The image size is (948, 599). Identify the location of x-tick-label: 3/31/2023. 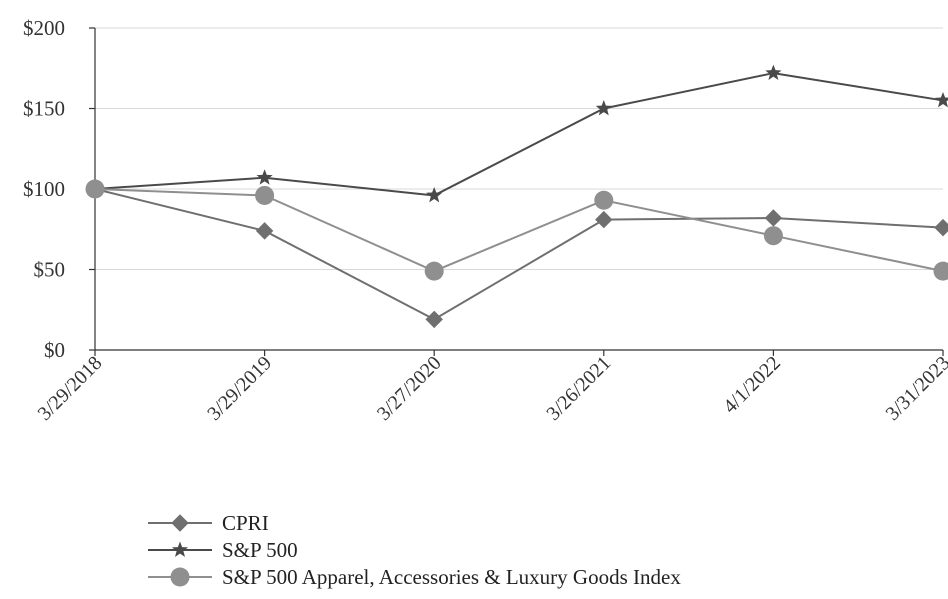
(915, 388).